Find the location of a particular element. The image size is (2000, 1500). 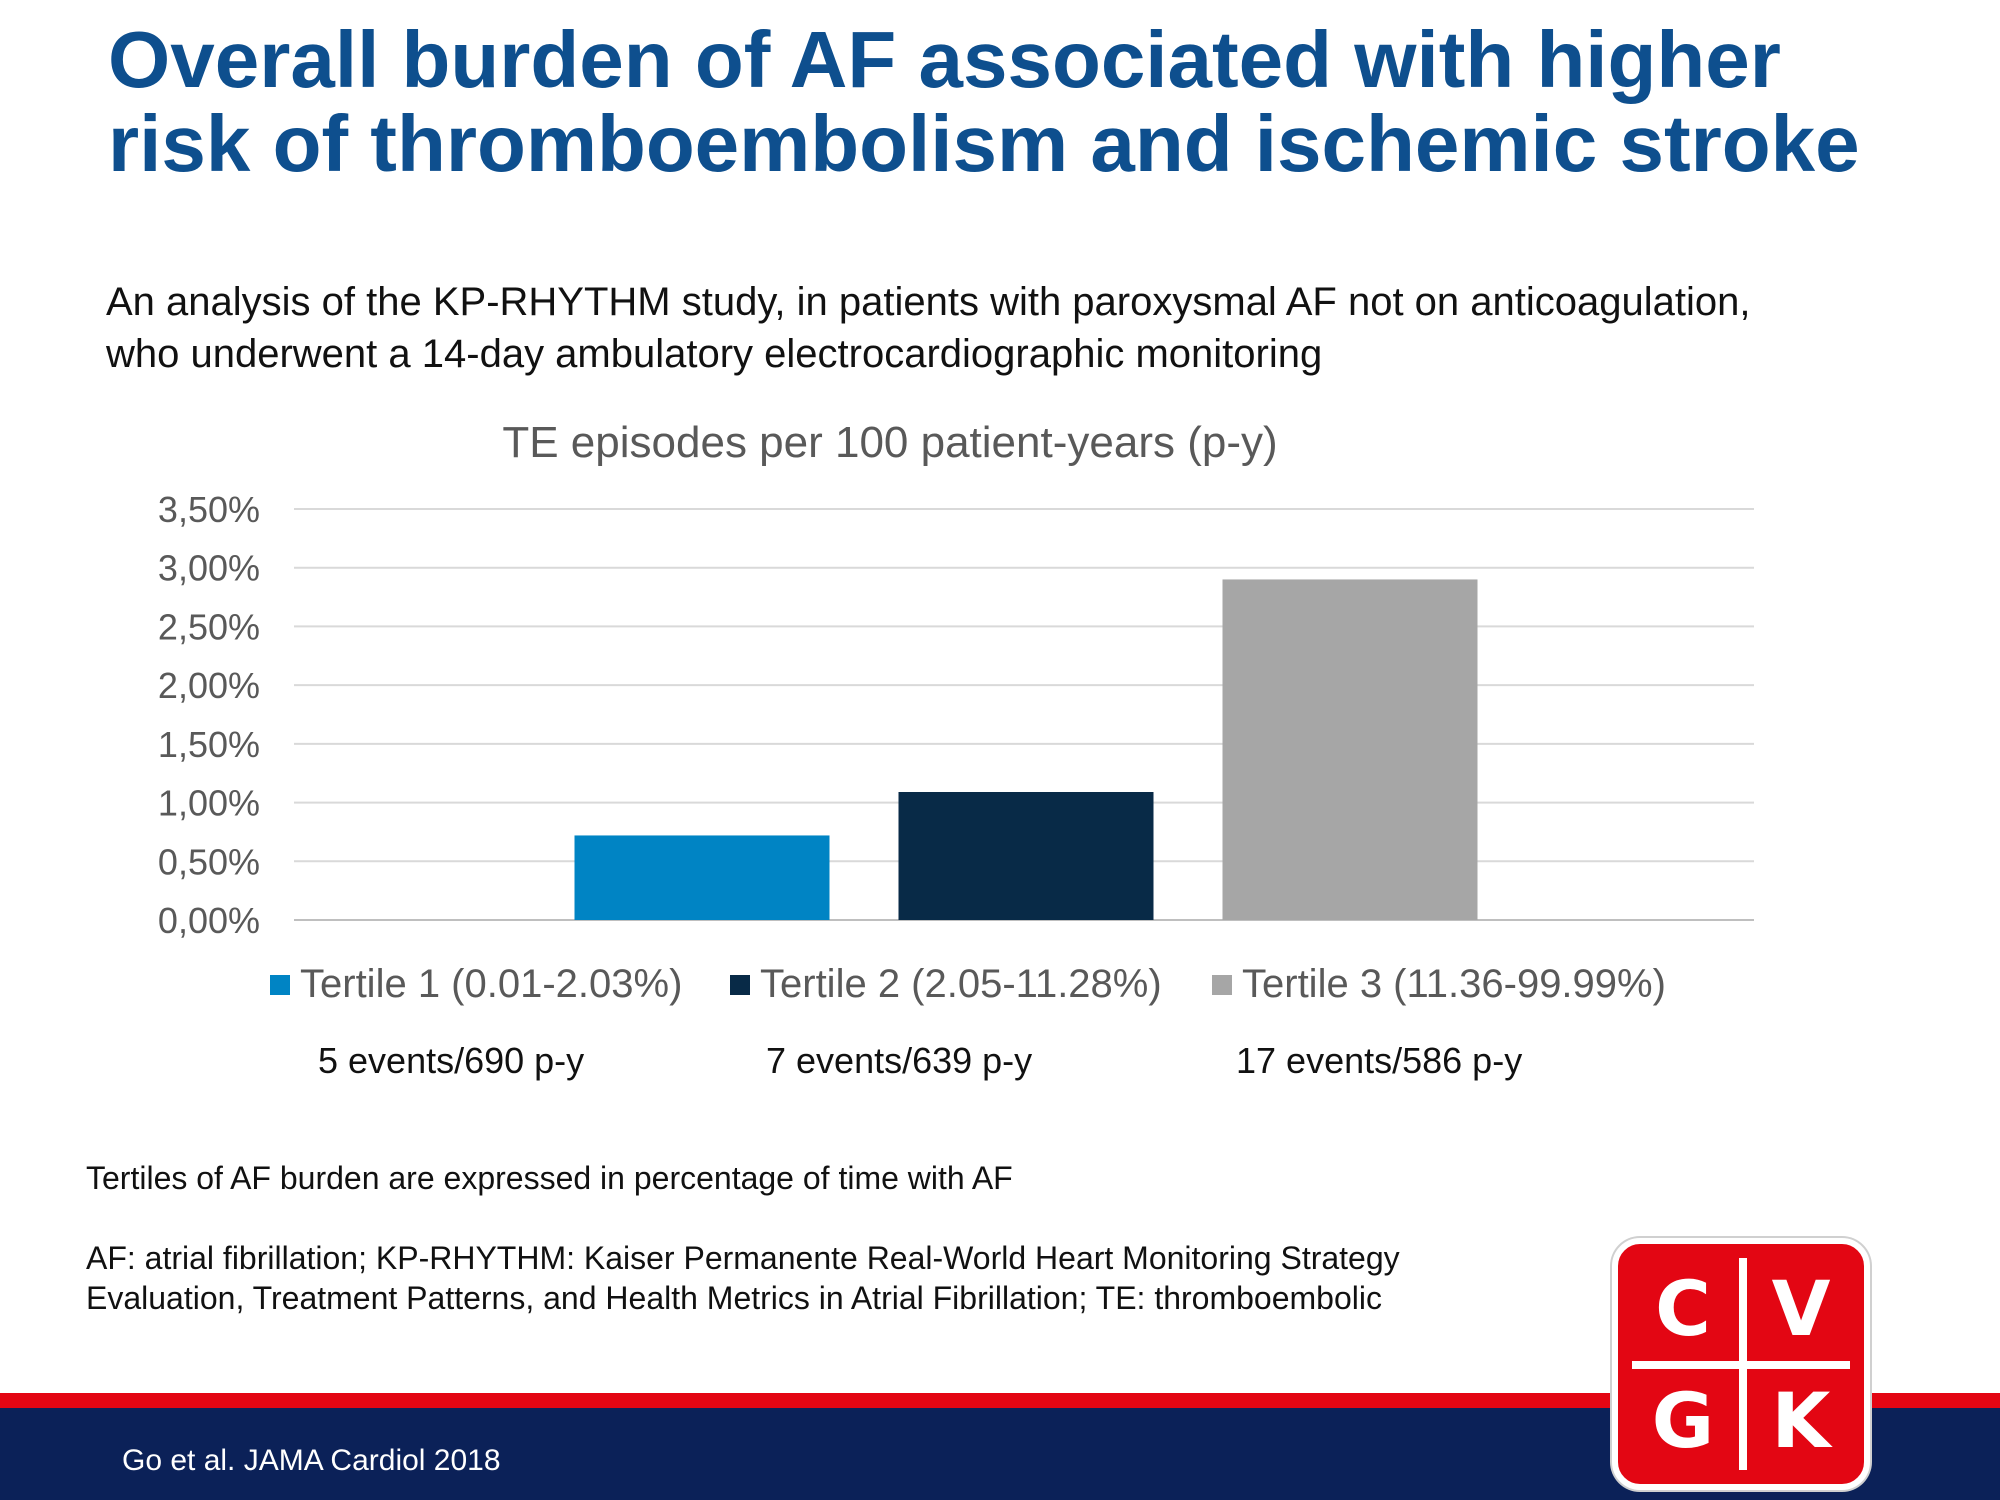

y-tick-label: 0,00% is located at coordinates (209, 920).